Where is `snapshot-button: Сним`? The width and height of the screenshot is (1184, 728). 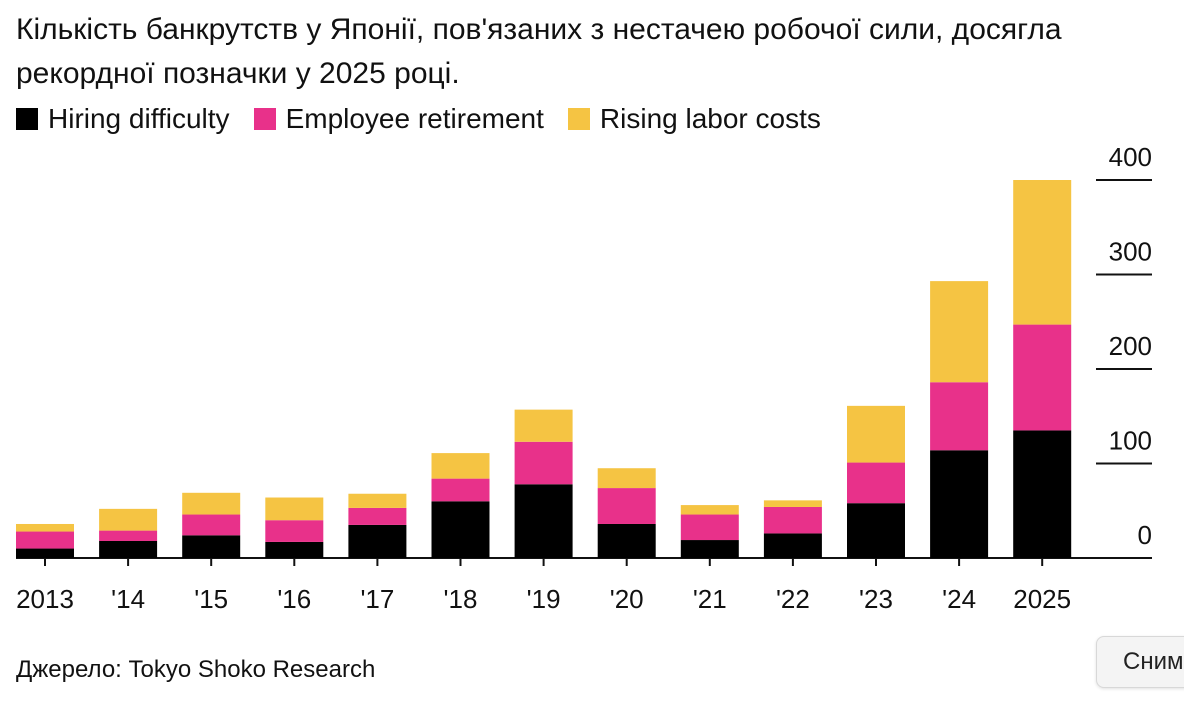
snapshot-button: Сним is located at coordinates (1140, 662).